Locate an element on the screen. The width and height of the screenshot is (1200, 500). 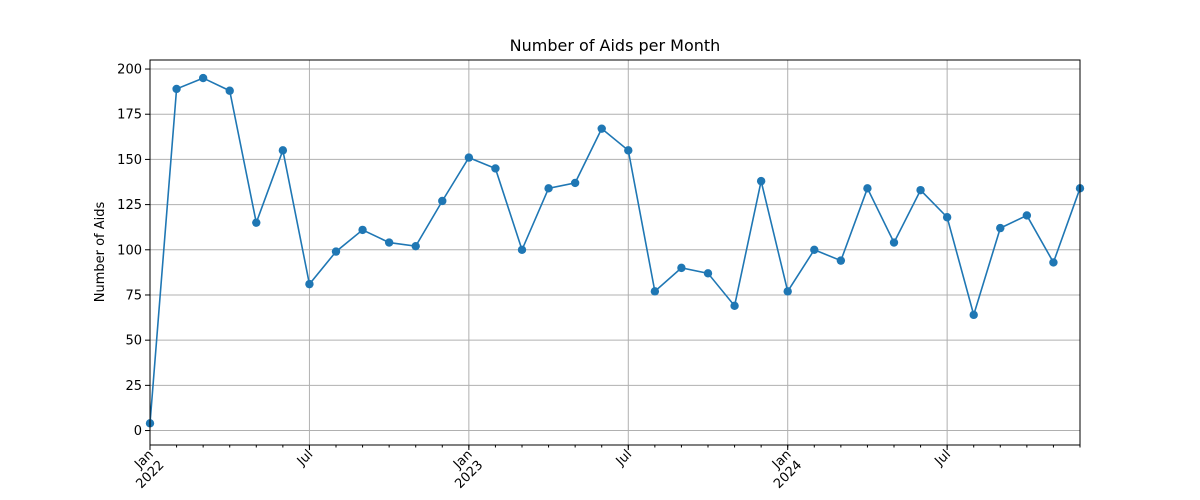
x-tick-label: Jan2022 is located at coordinates (145, 469).